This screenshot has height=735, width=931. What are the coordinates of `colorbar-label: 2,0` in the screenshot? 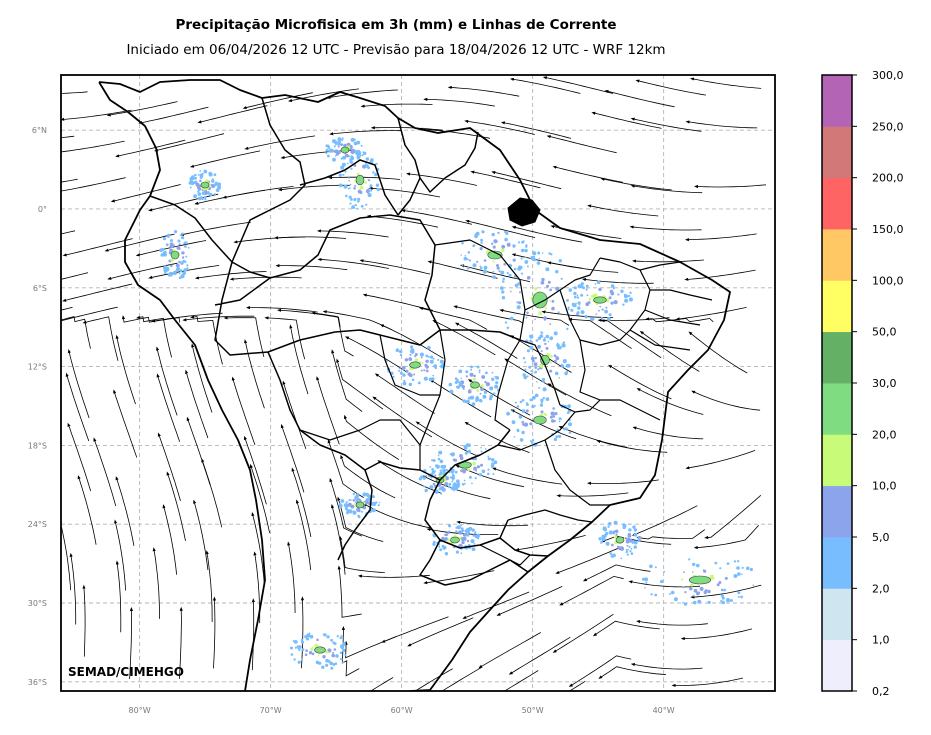 It's located at (881, 588).